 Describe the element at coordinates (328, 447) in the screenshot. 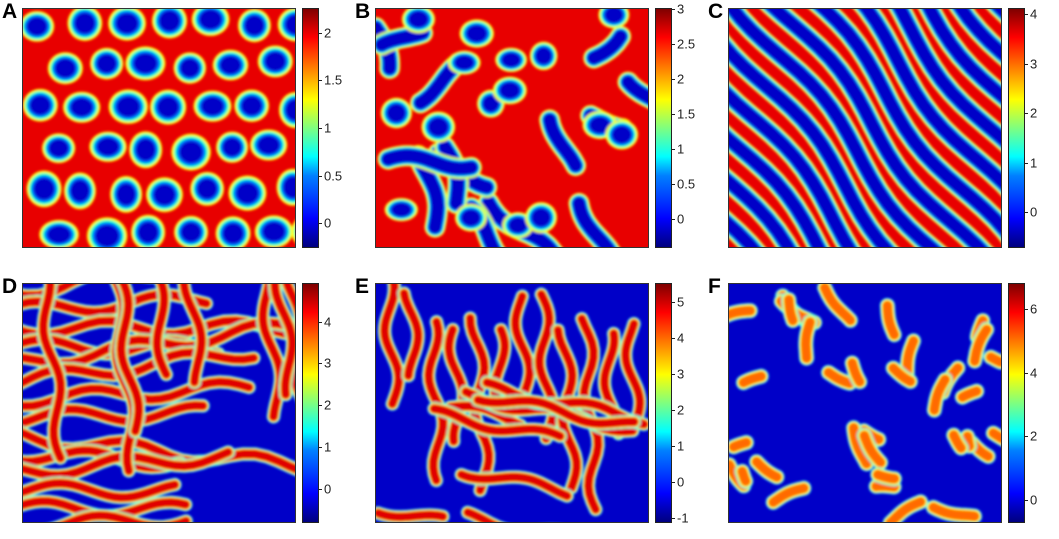

I see `colorbar-tick-label: 1` at that location.